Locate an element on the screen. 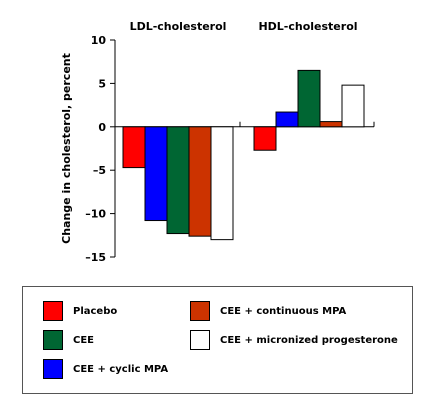 This screenshot has height=417, width=436. legend-swatch-placebo is located at coordinates (53, 311).